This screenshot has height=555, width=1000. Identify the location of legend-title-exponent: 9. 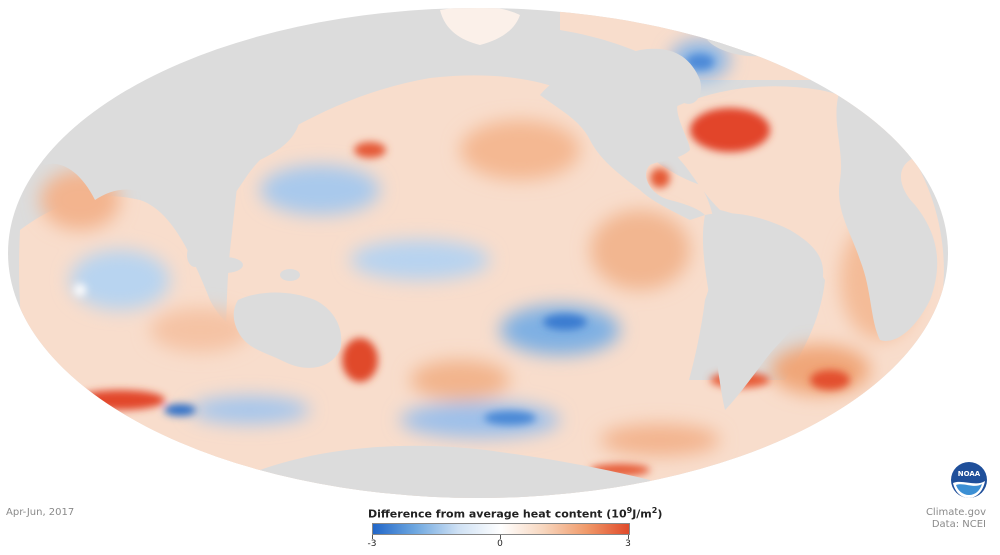
(629, 510).